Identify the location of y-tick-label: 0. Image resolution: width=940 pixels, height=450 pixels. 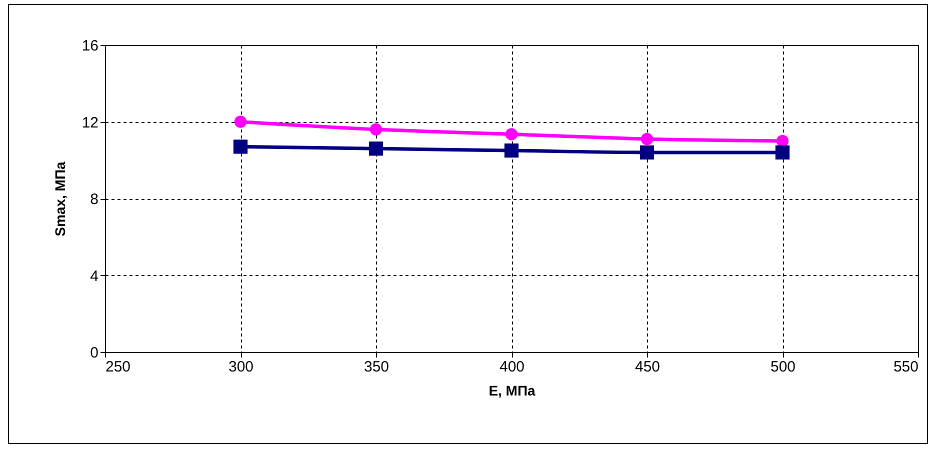
(94, 353).